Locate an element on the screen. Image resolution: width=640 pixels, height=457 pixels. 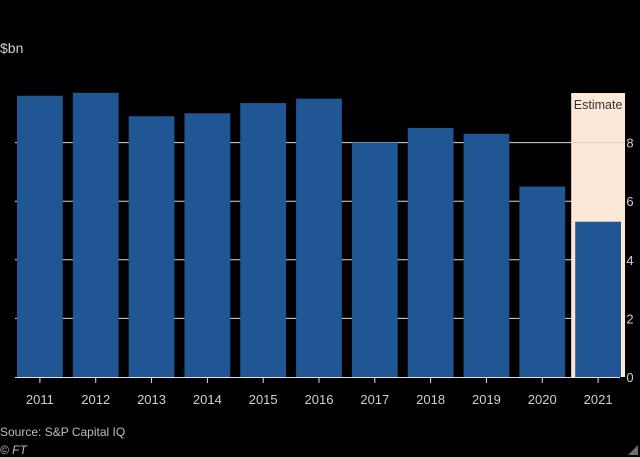
bar-2021 is located at coordinates (598, 299).